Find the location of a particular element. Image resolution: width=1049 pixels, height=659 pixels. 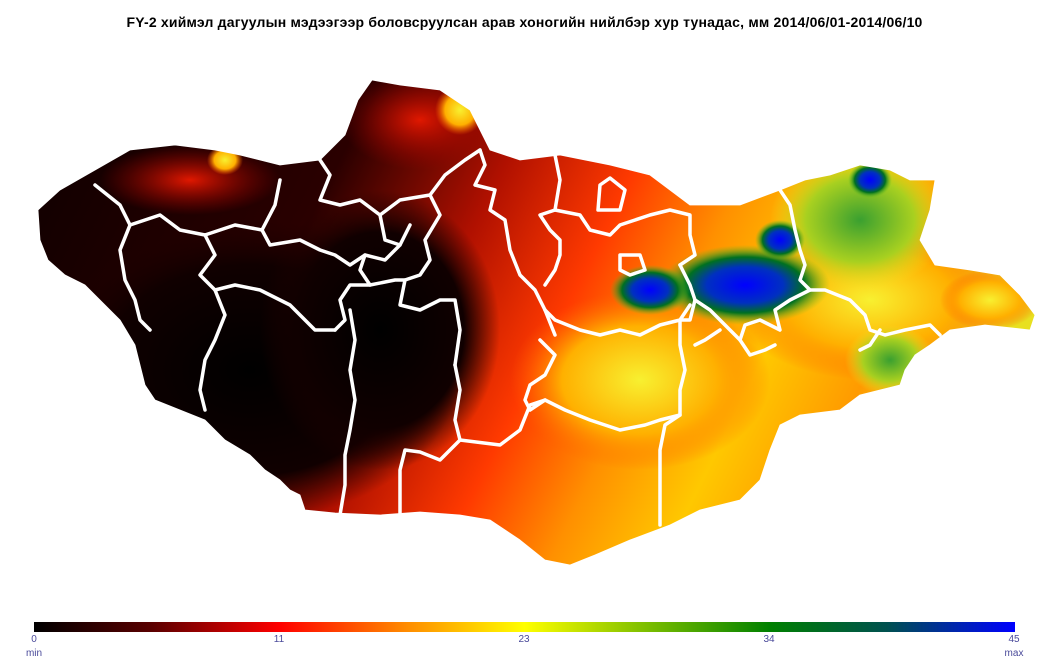

colorbar is located at coordinates (524, 627).